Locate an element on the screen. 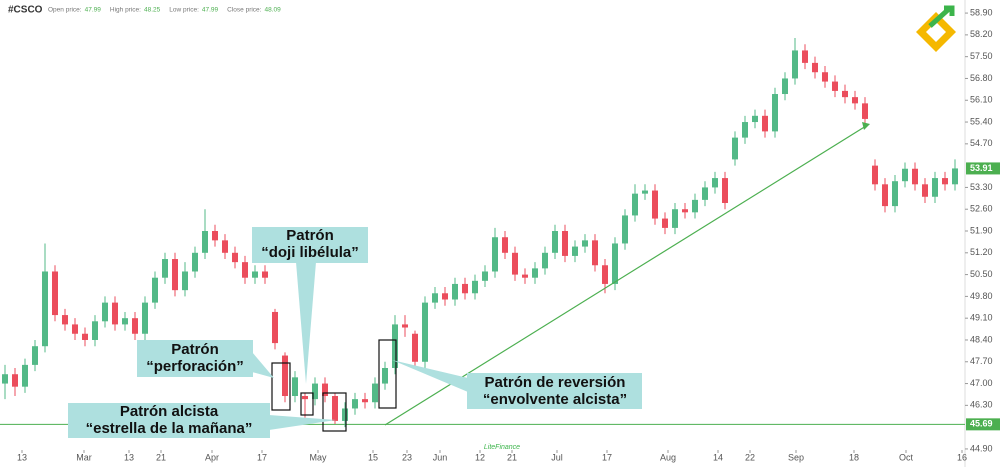  annotation-line: “envolvente alcista” is located at coordinates (555, 399).